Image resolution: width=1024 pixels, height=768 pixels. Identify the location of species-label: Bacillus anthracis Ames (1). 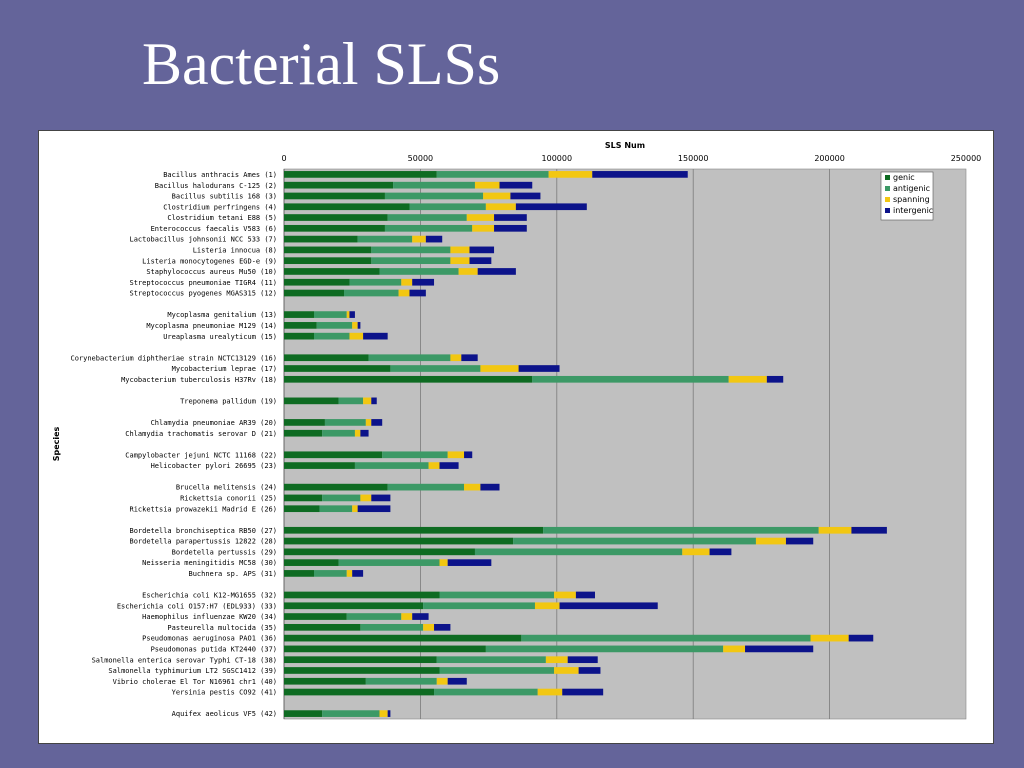
(220, 175).